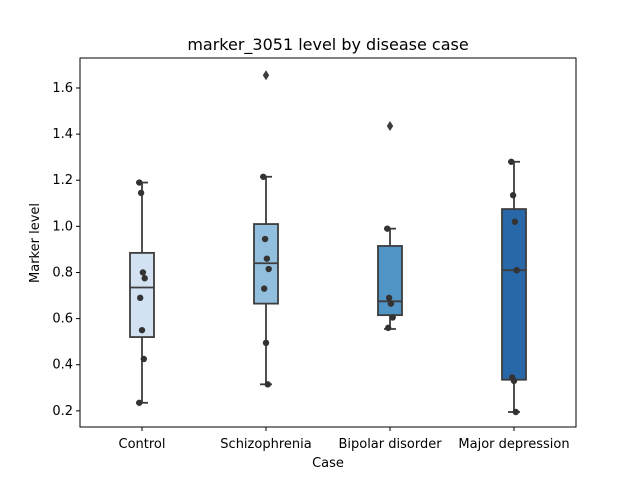  Describe the element at coordinates (62, 88) in the screenshot. I see `y-tick-label: 1.6` at that location.